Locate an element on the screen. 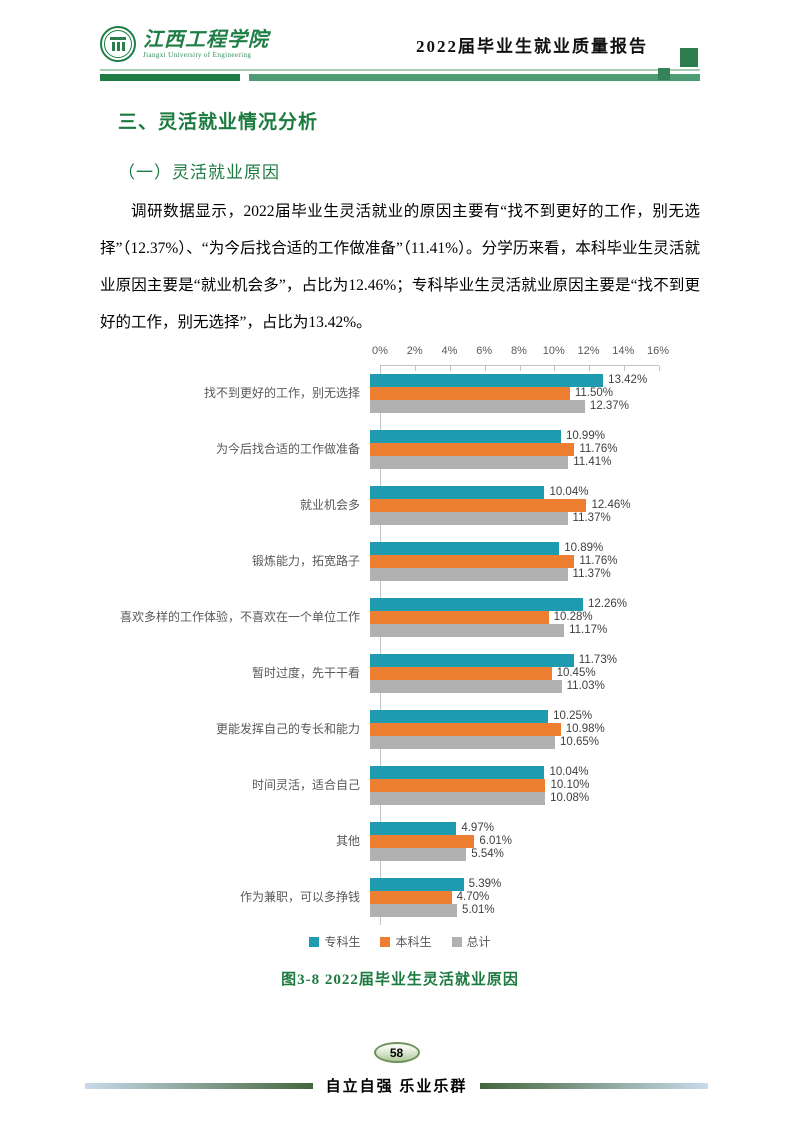  legend-label: 专科生 is located at coordinates (342, 942).